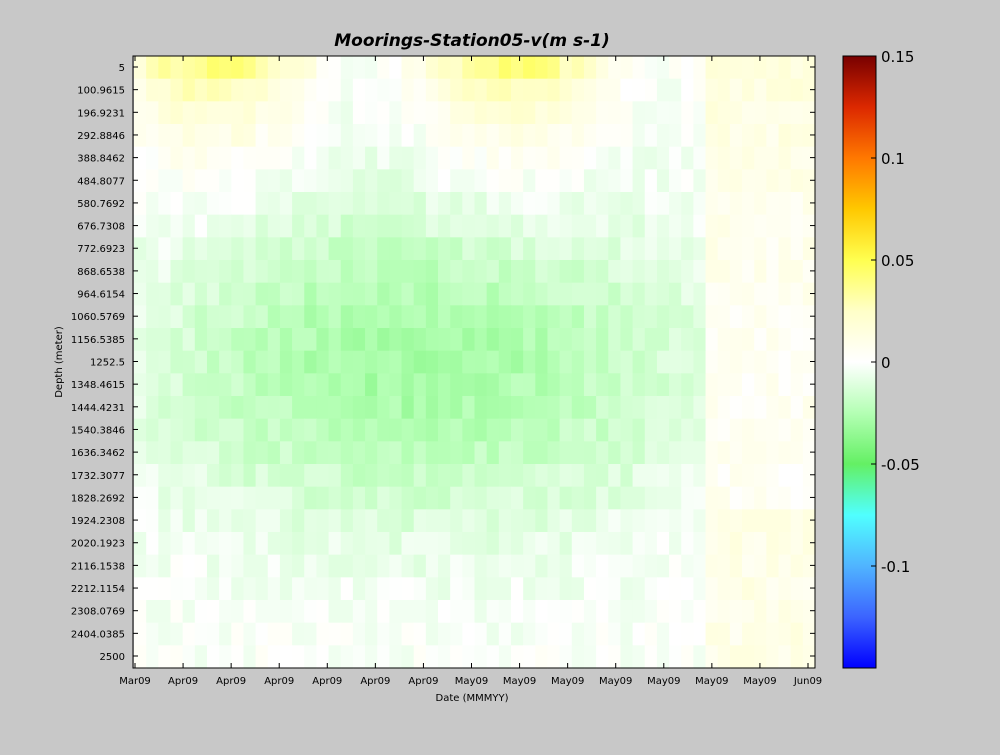 The image size is (1000, 755). What do you see at coordinates (101, 272) in the screenshot?
I see `y-tick-label: 868.6538` at bounding box center [101, 272].